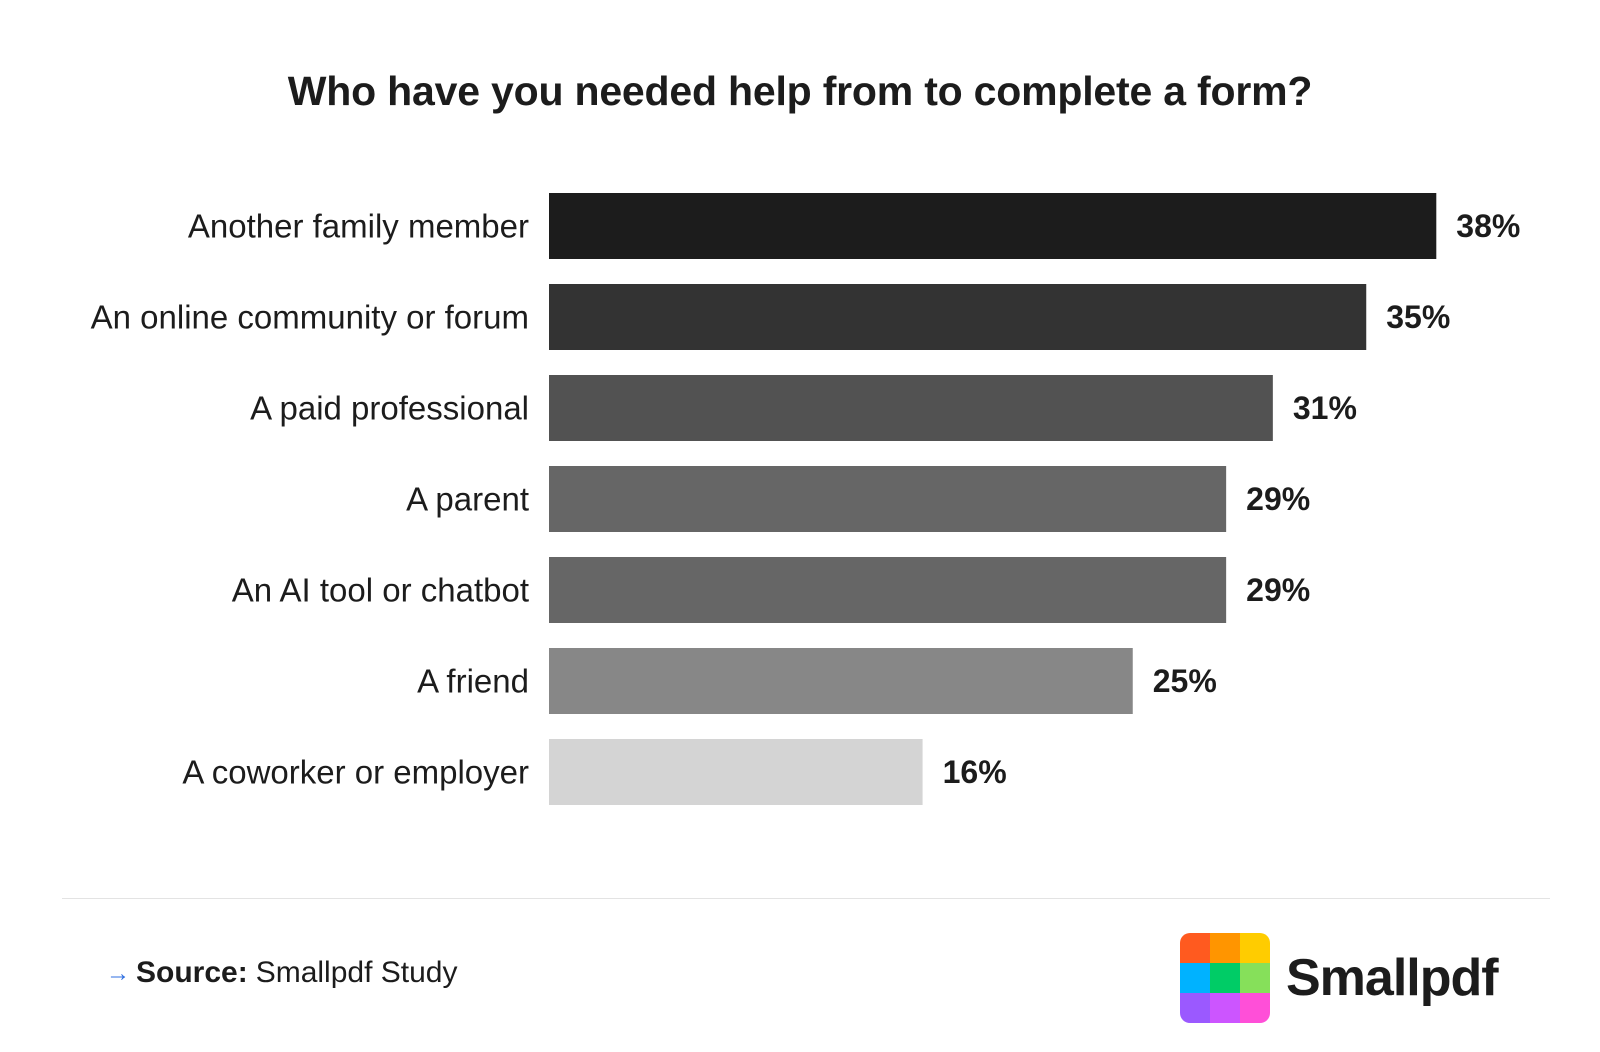 This screenshot has width=1600, height=1052. What do you see at coordinates (806, 898) in the screenshot?
I see `footer-divider` at bounding box center [806, 898].